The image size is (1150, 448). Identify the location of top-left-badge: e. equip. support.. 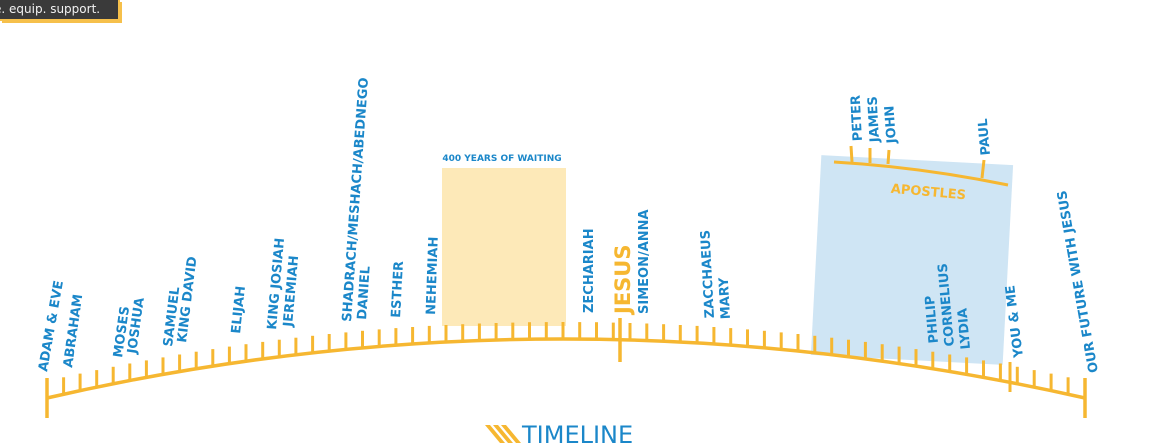
(60, 10).